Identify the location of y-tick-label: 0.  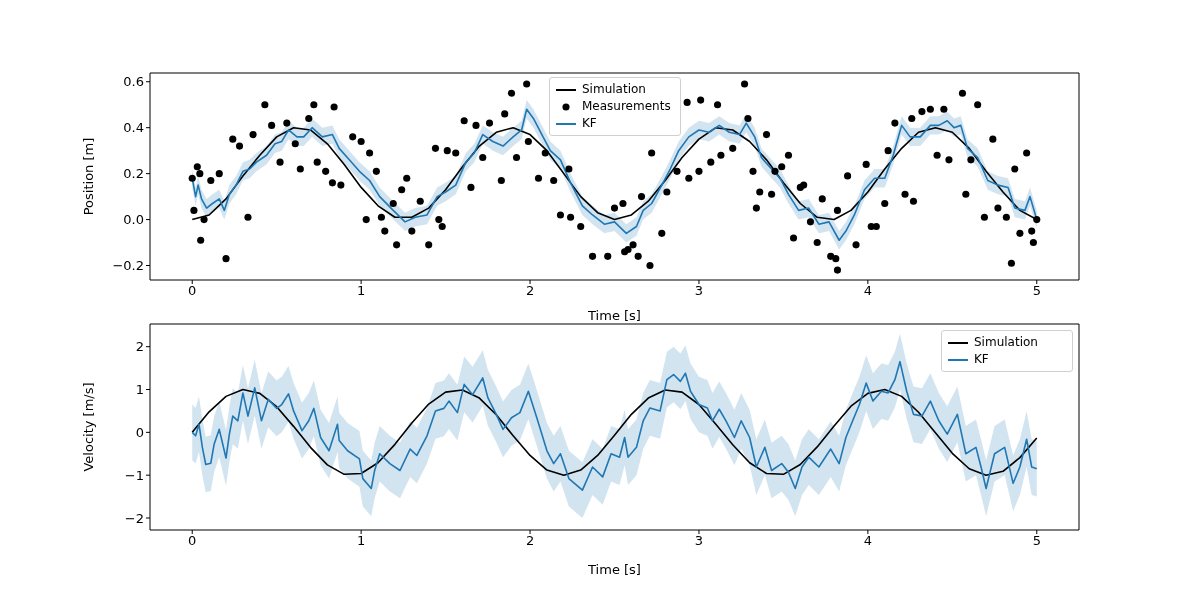
(139, 432).